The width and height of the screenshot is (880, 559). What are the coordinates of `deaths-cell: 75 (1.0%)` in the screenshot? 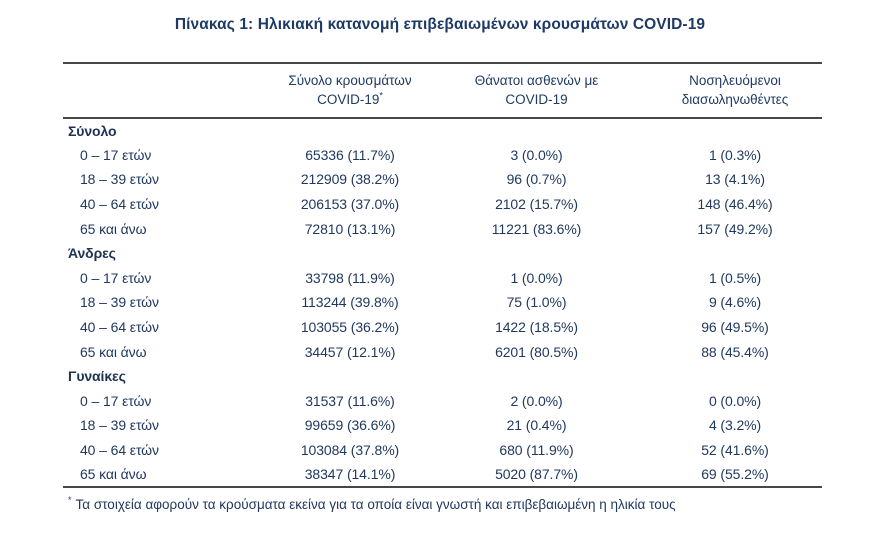 It's located at (536, 302).